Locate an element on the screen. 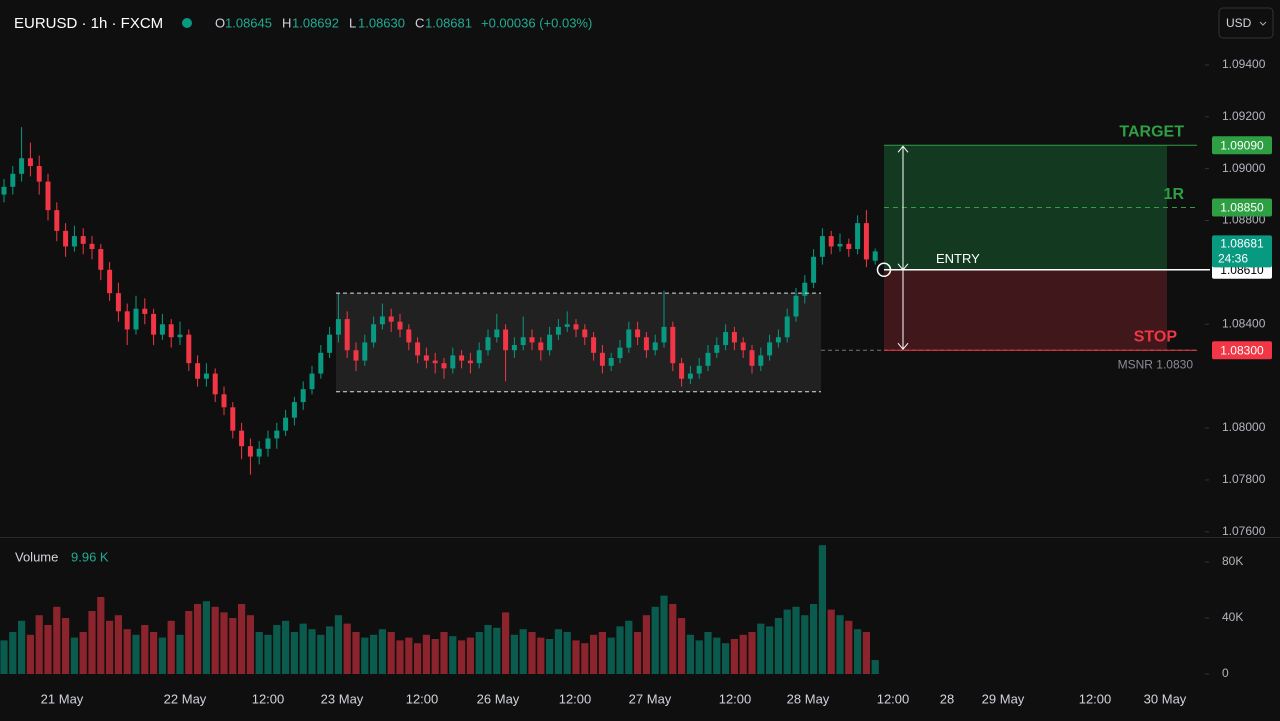  profit-zone is located at coordinates (1025, 207).